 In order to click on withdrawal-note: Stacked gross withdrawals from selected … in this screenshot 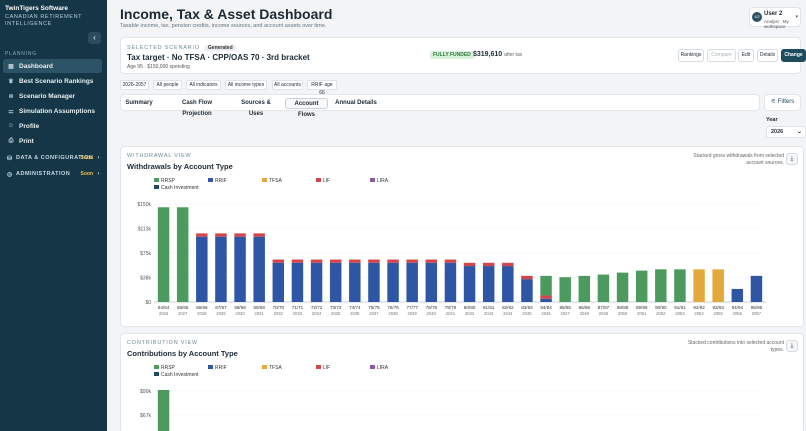, I will do `click(738, 159)`.